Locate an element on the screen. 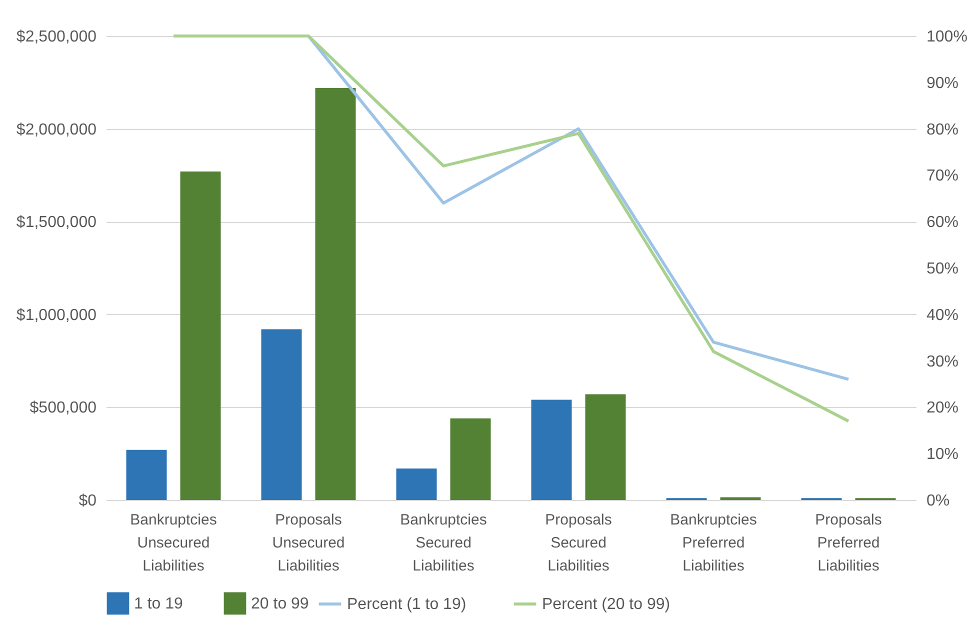 The width and height of the screenshot is (979, 630). y-tick-label: $1,000,000 is located at coordinates (56, 315).